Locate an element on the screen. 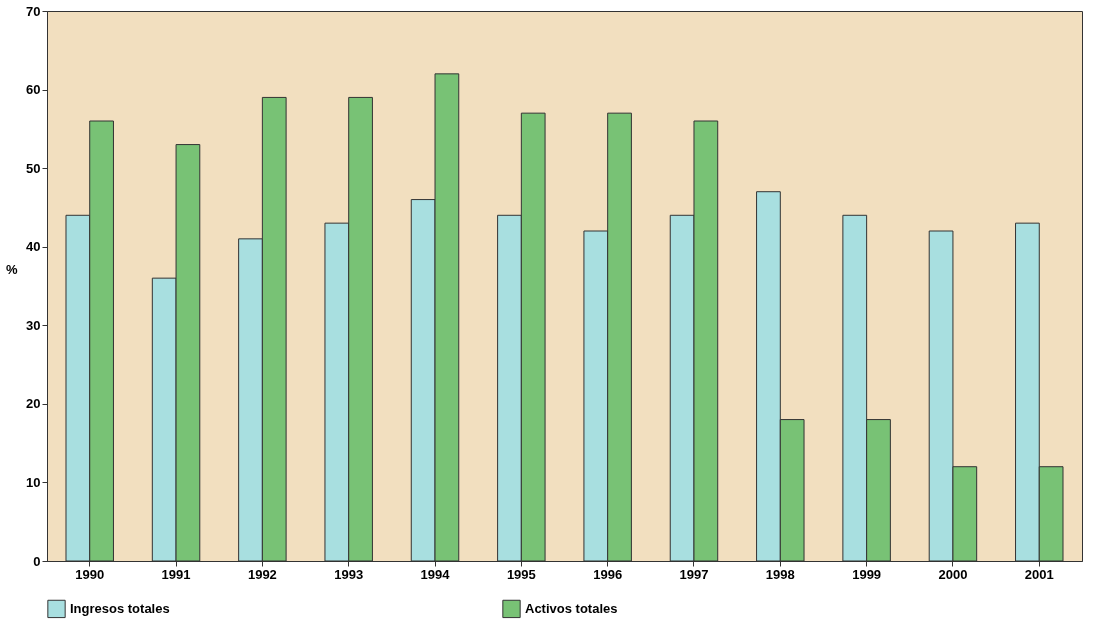 The image size is (1118, 626). x-tick-label: 1996 is located at coordinates (608, 574).